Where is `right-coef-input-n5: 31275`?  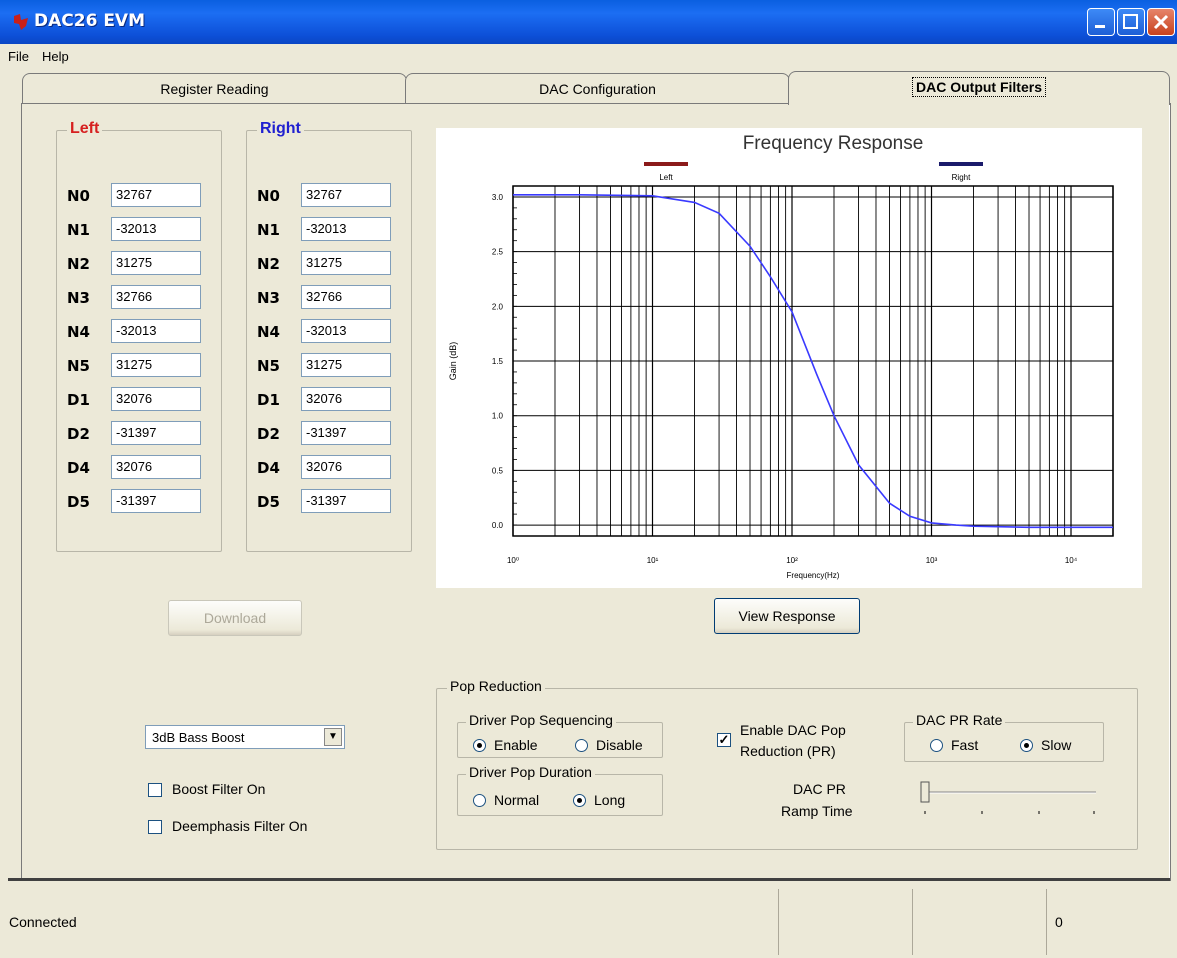 right-coef-input-n5: 31275 is located at coordinates (346, 365).